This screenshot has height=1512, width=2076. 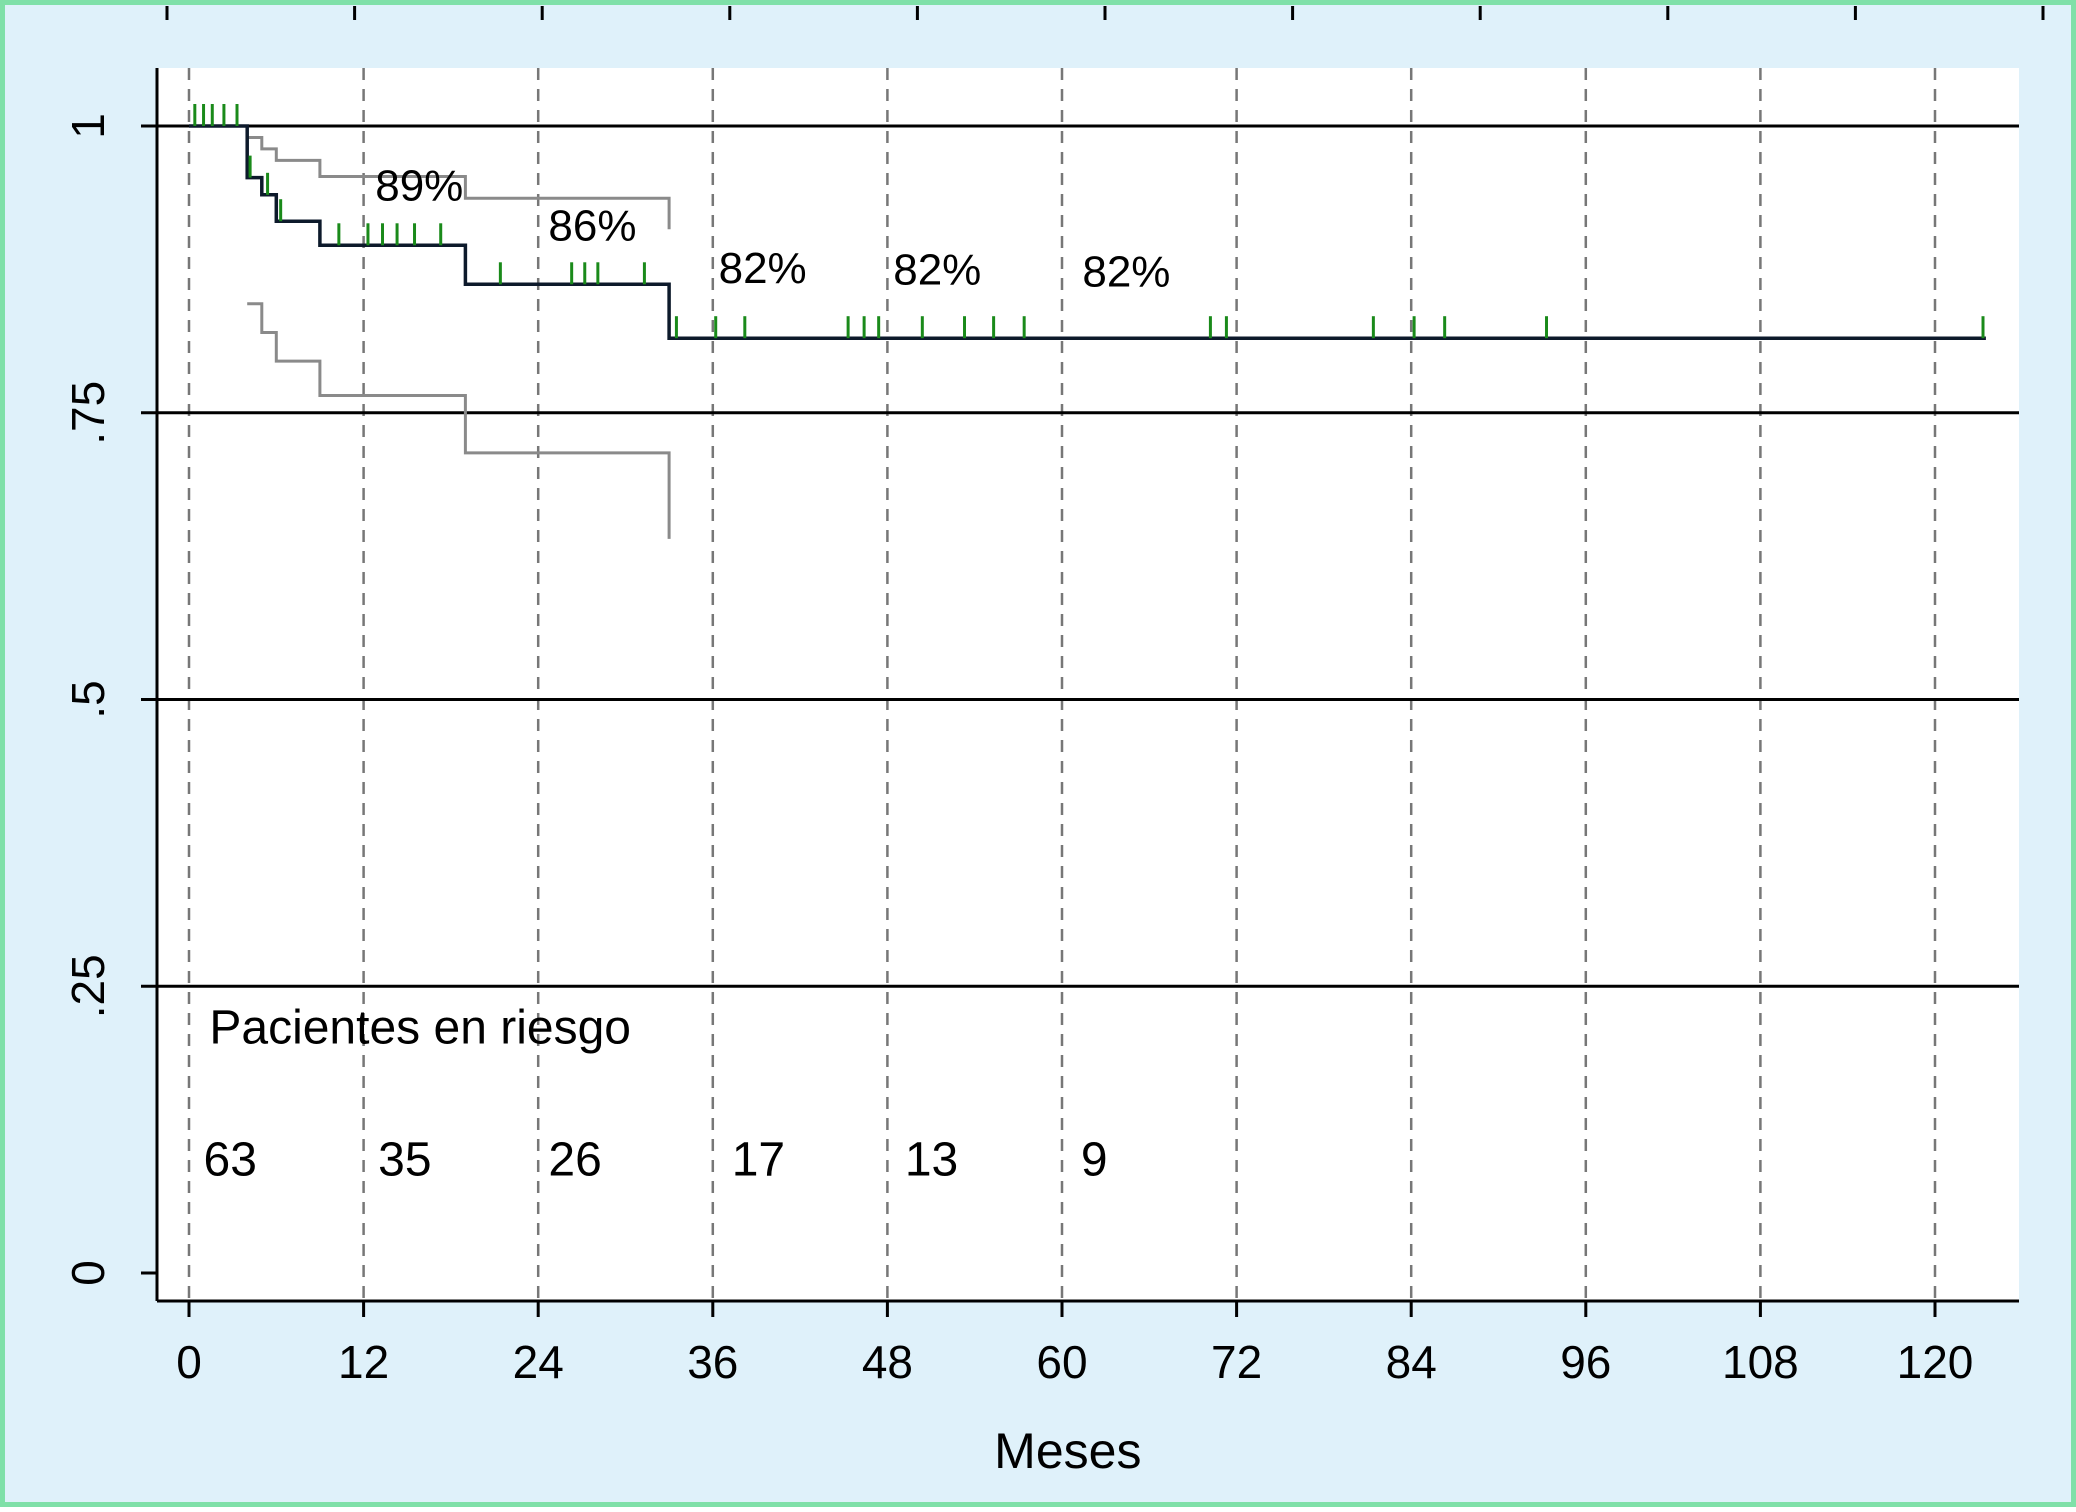 What do you see at coordinates (1585, 1362) in the screenshot?
I see `x-tick-label: 96` at bounding box center [1585, 1362].